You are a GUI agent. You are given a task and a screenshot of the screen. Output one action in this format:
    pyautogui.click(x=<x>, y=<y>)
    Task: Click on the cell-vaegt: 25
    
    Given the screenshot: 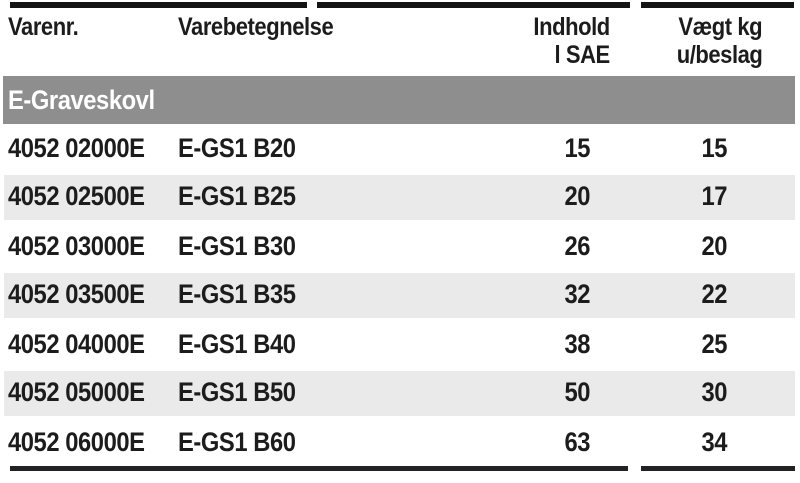 What is the action you would take?
    pyautogui.click(x=714, y=344)
    